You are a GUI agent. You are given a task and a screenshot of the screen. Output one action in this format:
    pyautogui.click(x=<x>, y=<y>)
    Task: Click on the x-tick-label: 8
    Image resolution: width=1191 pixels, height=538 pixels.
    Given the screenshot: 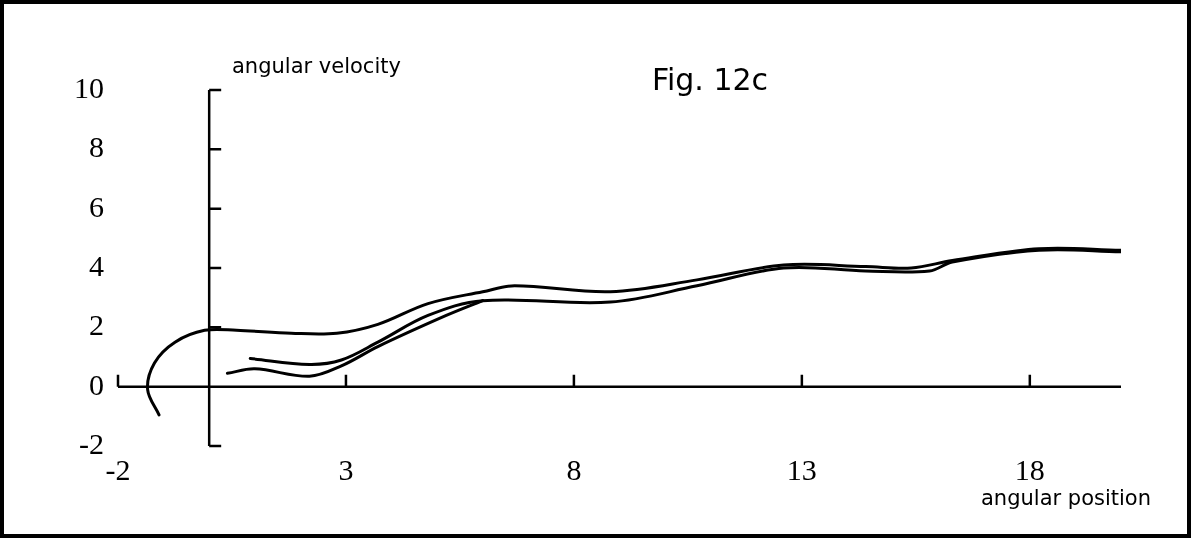 What is the action you would take?
    pyautogui.click(x=574, y=469)
    